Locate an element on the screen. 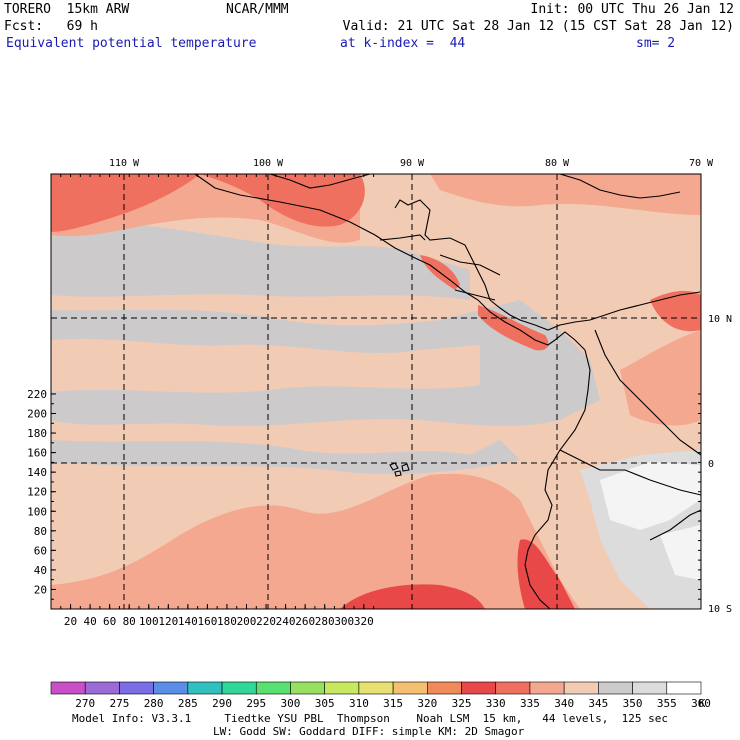 This screenshot has width=740, height=740. border-guatemala is located at coordinates (402, 237).